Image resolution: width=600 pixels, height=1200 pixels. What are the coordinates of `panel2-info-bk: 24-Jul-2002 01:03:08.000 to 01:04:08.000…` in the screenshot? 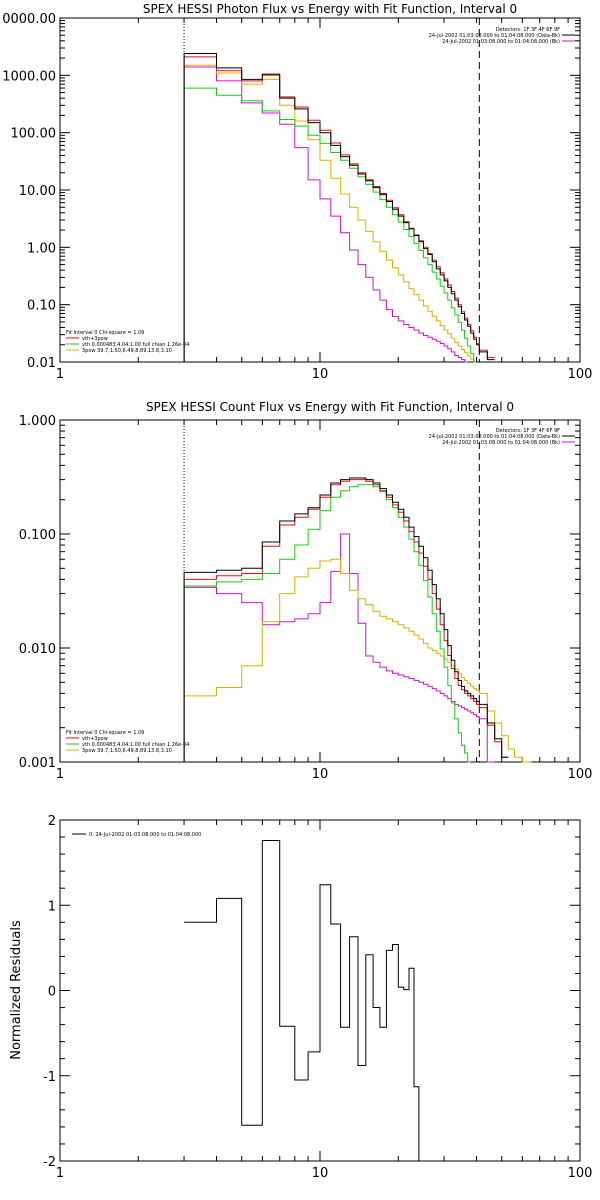 It's located at (501, 443).